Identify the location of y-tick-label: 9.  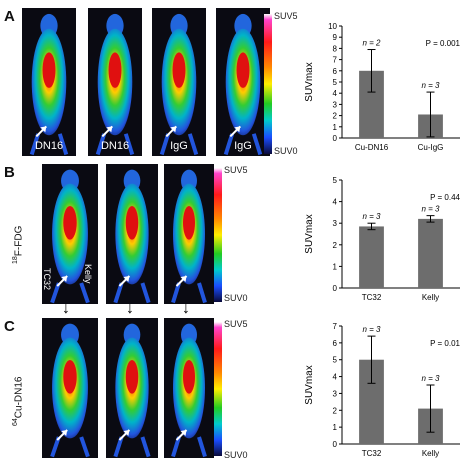
(335, 37).